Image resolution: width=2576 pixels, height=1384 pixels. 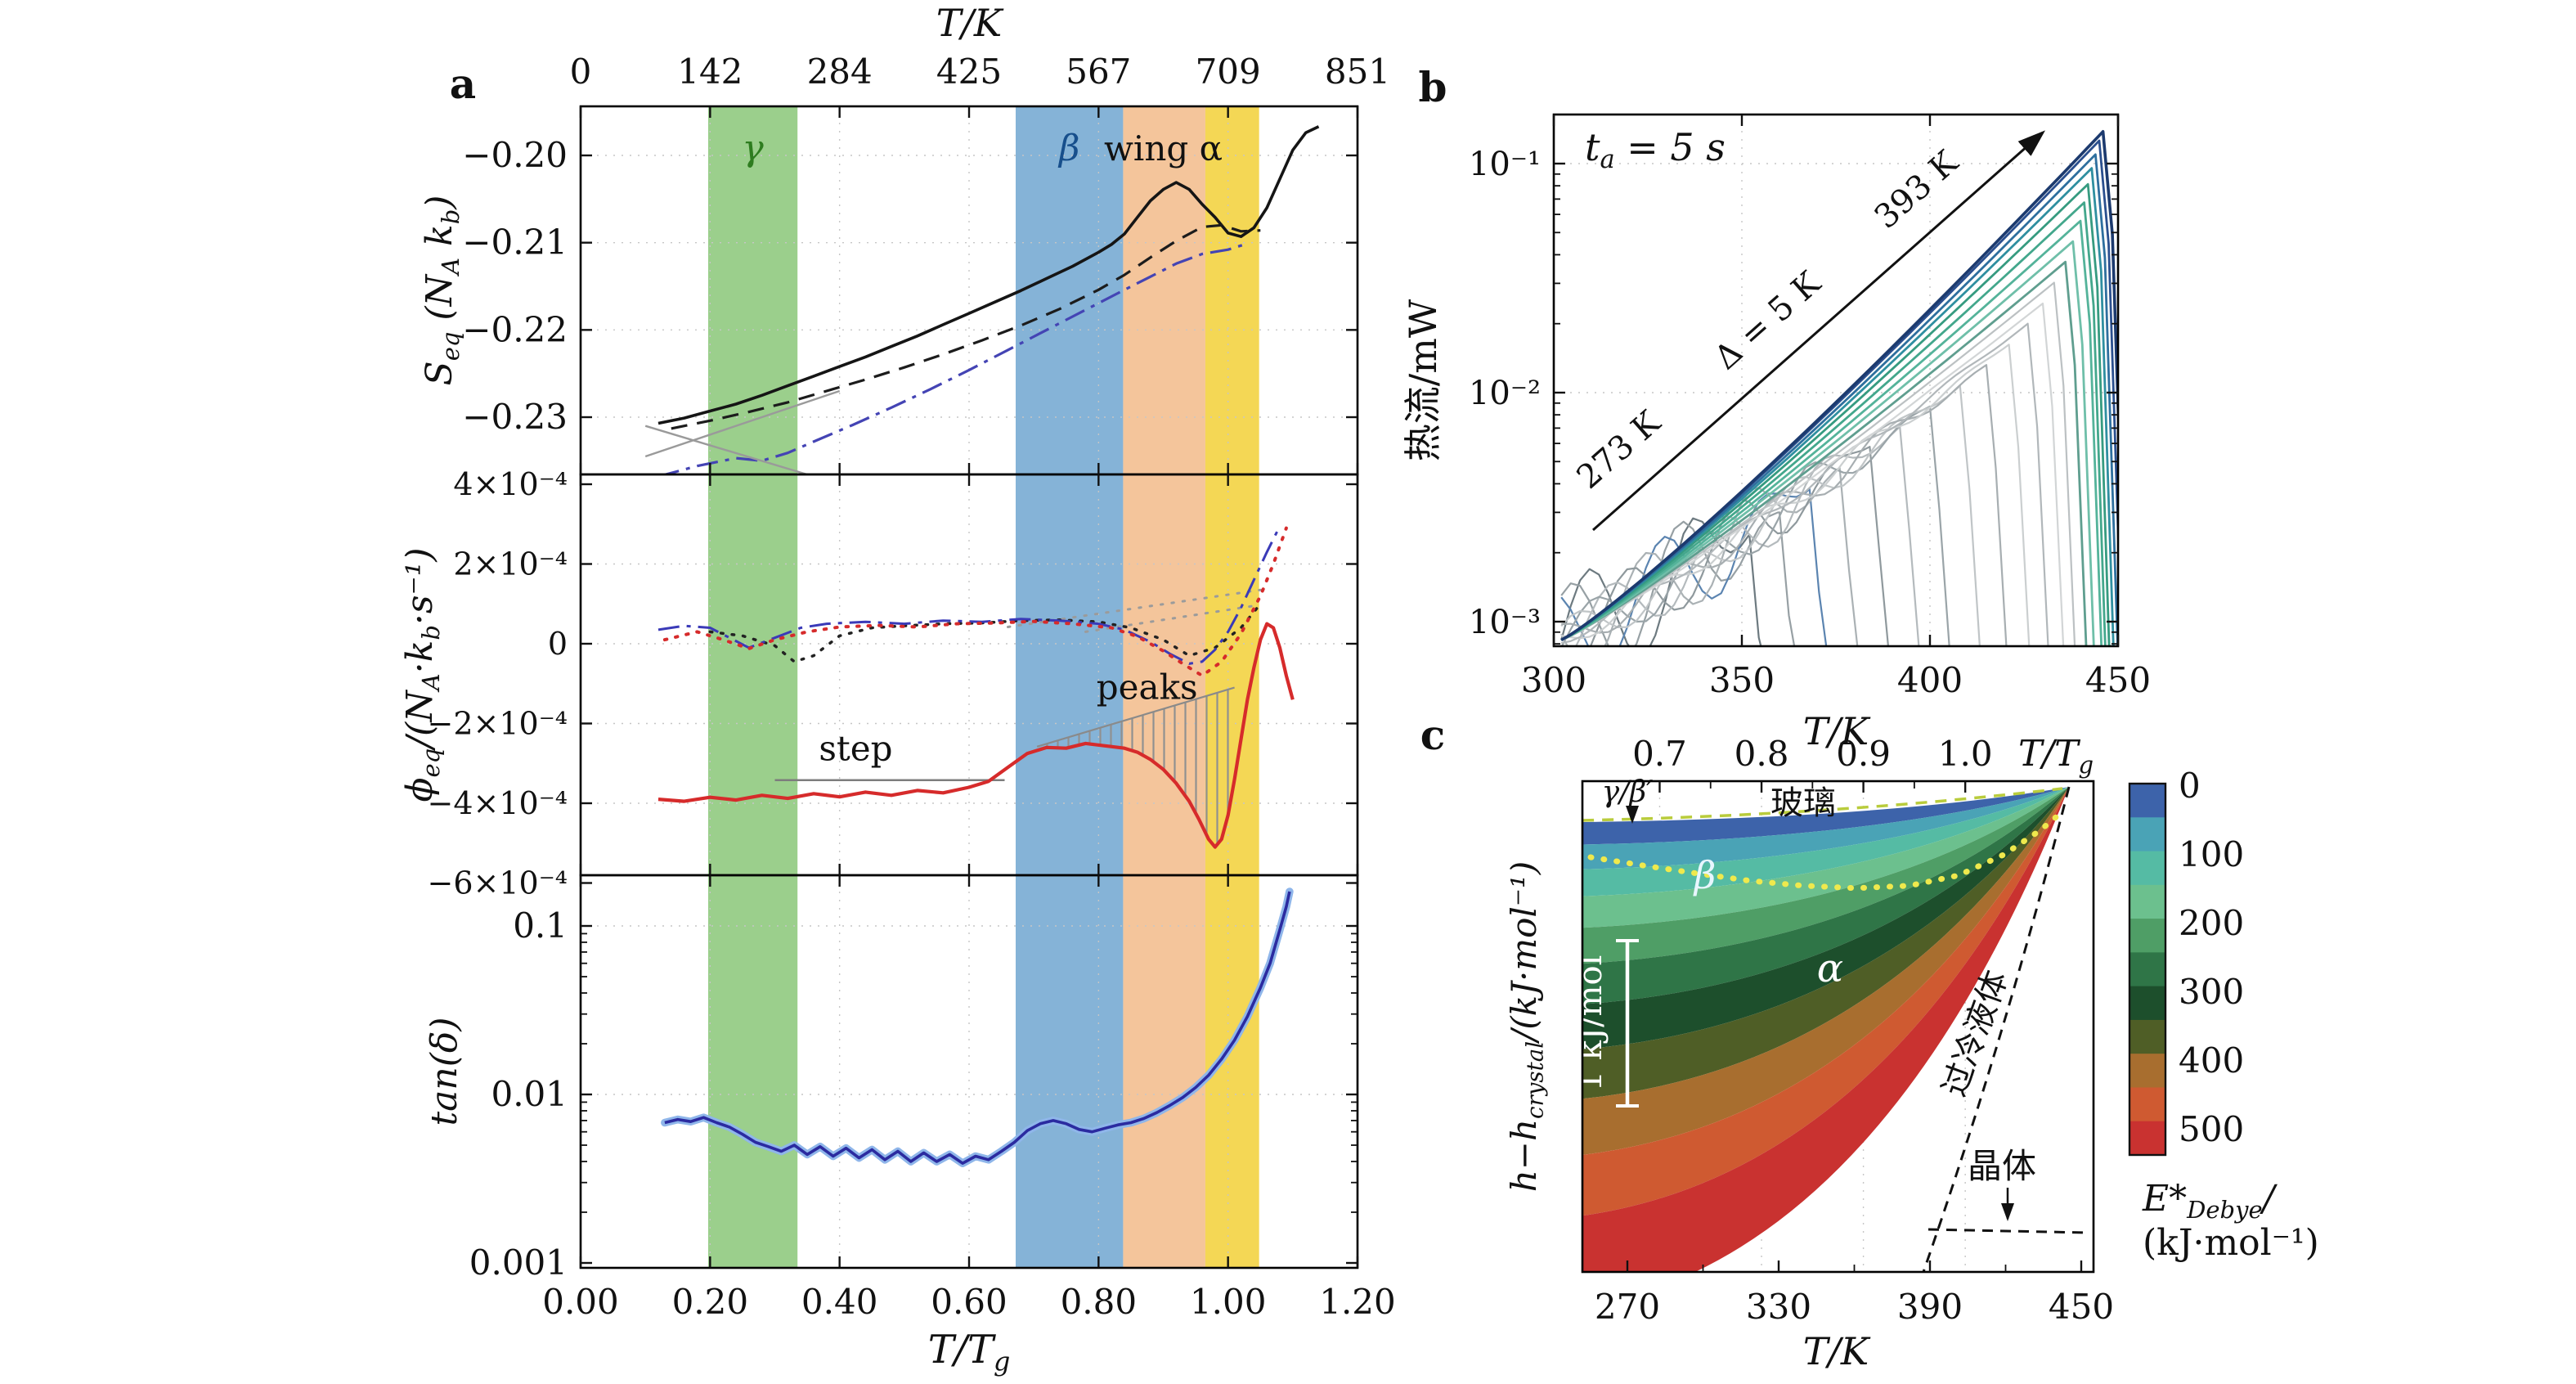 What do you see at coordinates (2008, 1231) in the screenshot?
I see `crystal-line` at bounding box center [2008, 1231].